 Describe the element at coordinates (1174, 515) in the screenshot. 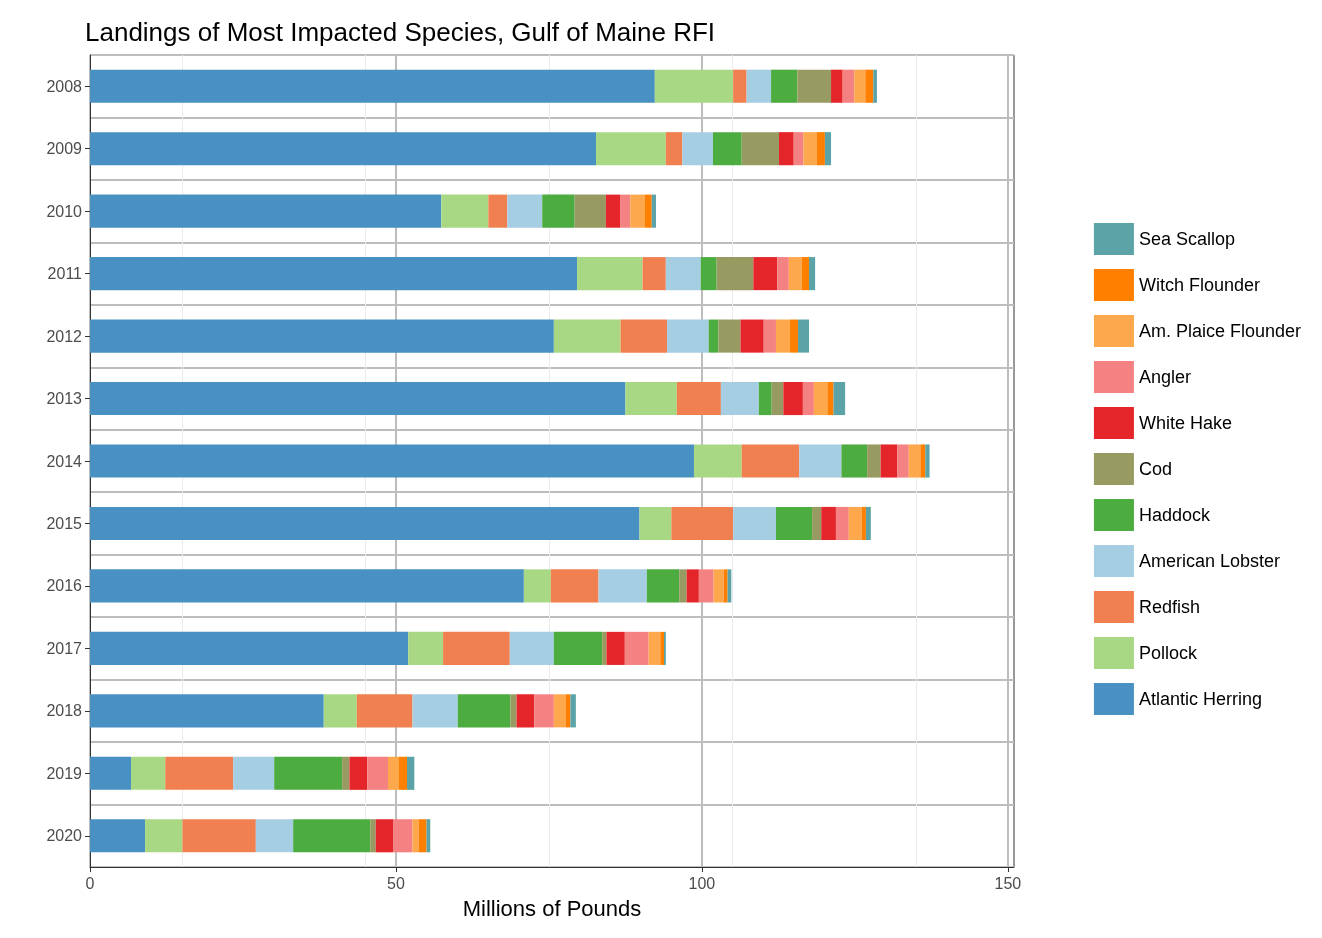

I see `legend-label: Haddock` at that location.